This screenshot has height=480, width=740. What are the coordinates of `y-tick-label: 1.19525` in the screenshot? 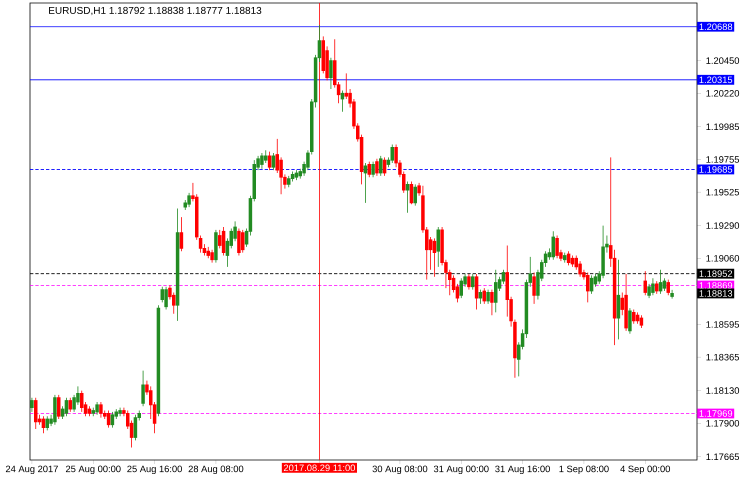 It's located at (723, 192).